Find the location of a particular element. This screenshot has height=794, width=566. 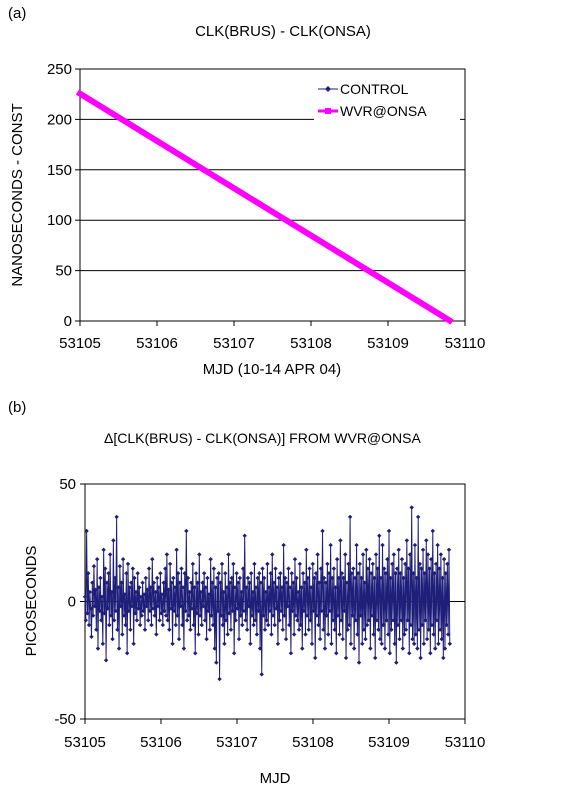

panel-b-label: (b) is located at coordinates (17, 407).